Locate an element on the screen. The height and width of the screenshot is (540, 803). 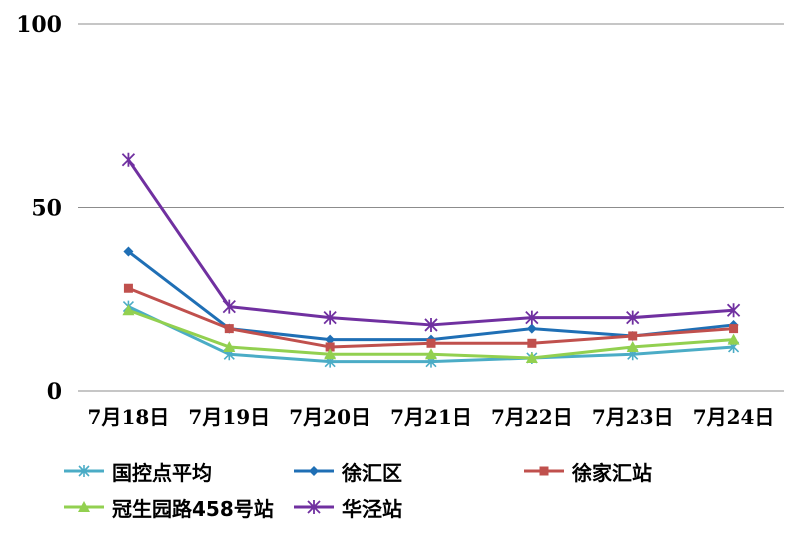
x-tick-label-0: 7月18日 is located at coordinates (129, 417).